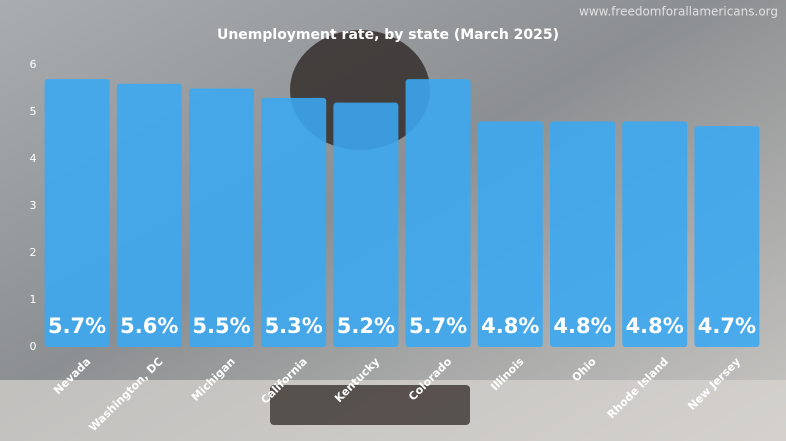  I want to click on y-tick-label: 6, so click(33, 64).